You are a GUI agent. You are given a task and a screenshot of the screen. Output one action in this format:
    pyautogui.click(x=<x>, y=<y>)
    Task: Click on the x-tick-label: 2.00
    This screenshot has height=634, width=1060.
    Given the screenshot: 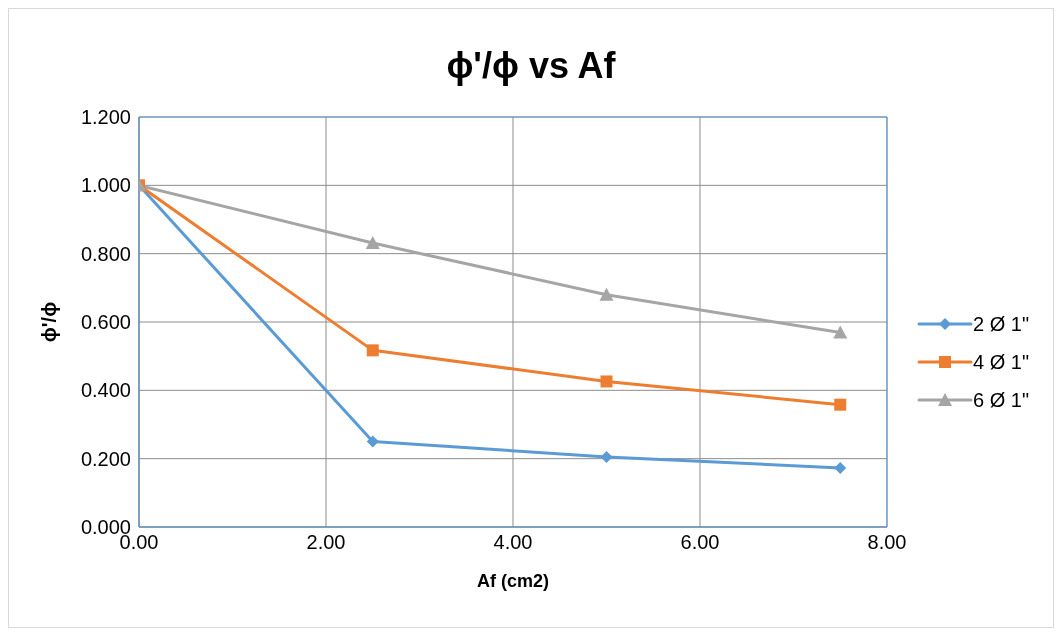 What is the action you would take?
    pyautogui.click(x=326, y=542)
    